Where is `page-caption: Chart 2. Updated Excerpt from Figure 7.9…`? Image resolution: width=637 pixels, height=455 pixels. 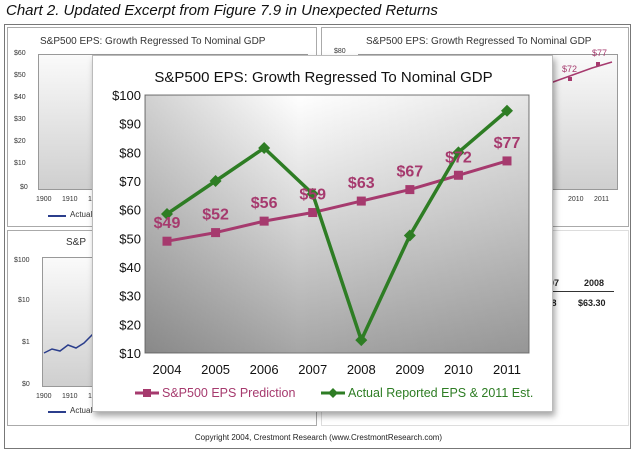
page-caption: Chart 2. Updated Excerpt from Figure 7.9… is located at coordinates (222, 10).